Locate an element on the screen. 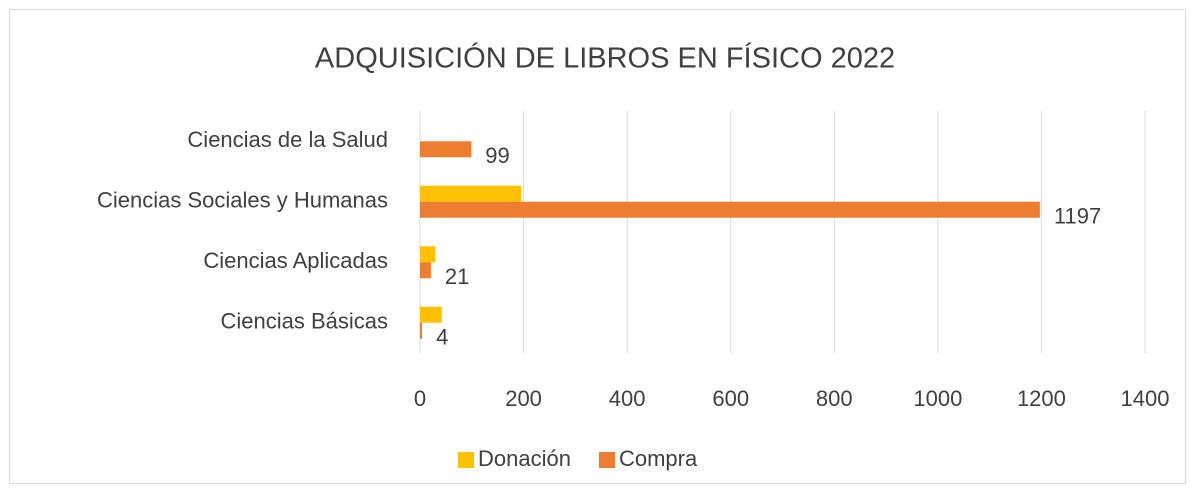  x-tick-label: 0 is located at coordinates (420, 398).